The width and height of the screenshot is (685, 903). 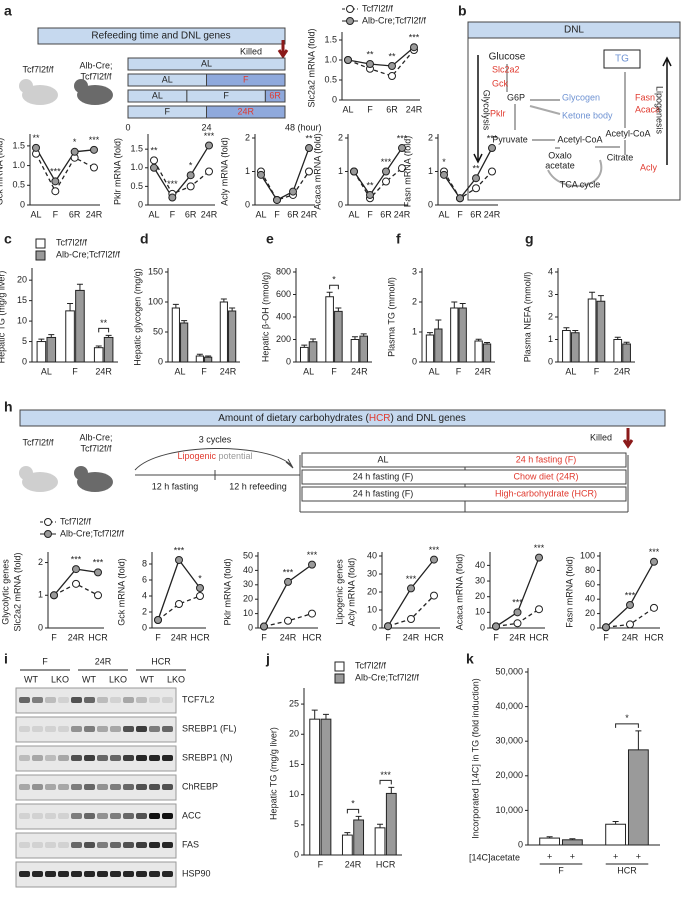 I want to click on mouse-label: Tcf7l2f/f, so click(x=96, y=76).